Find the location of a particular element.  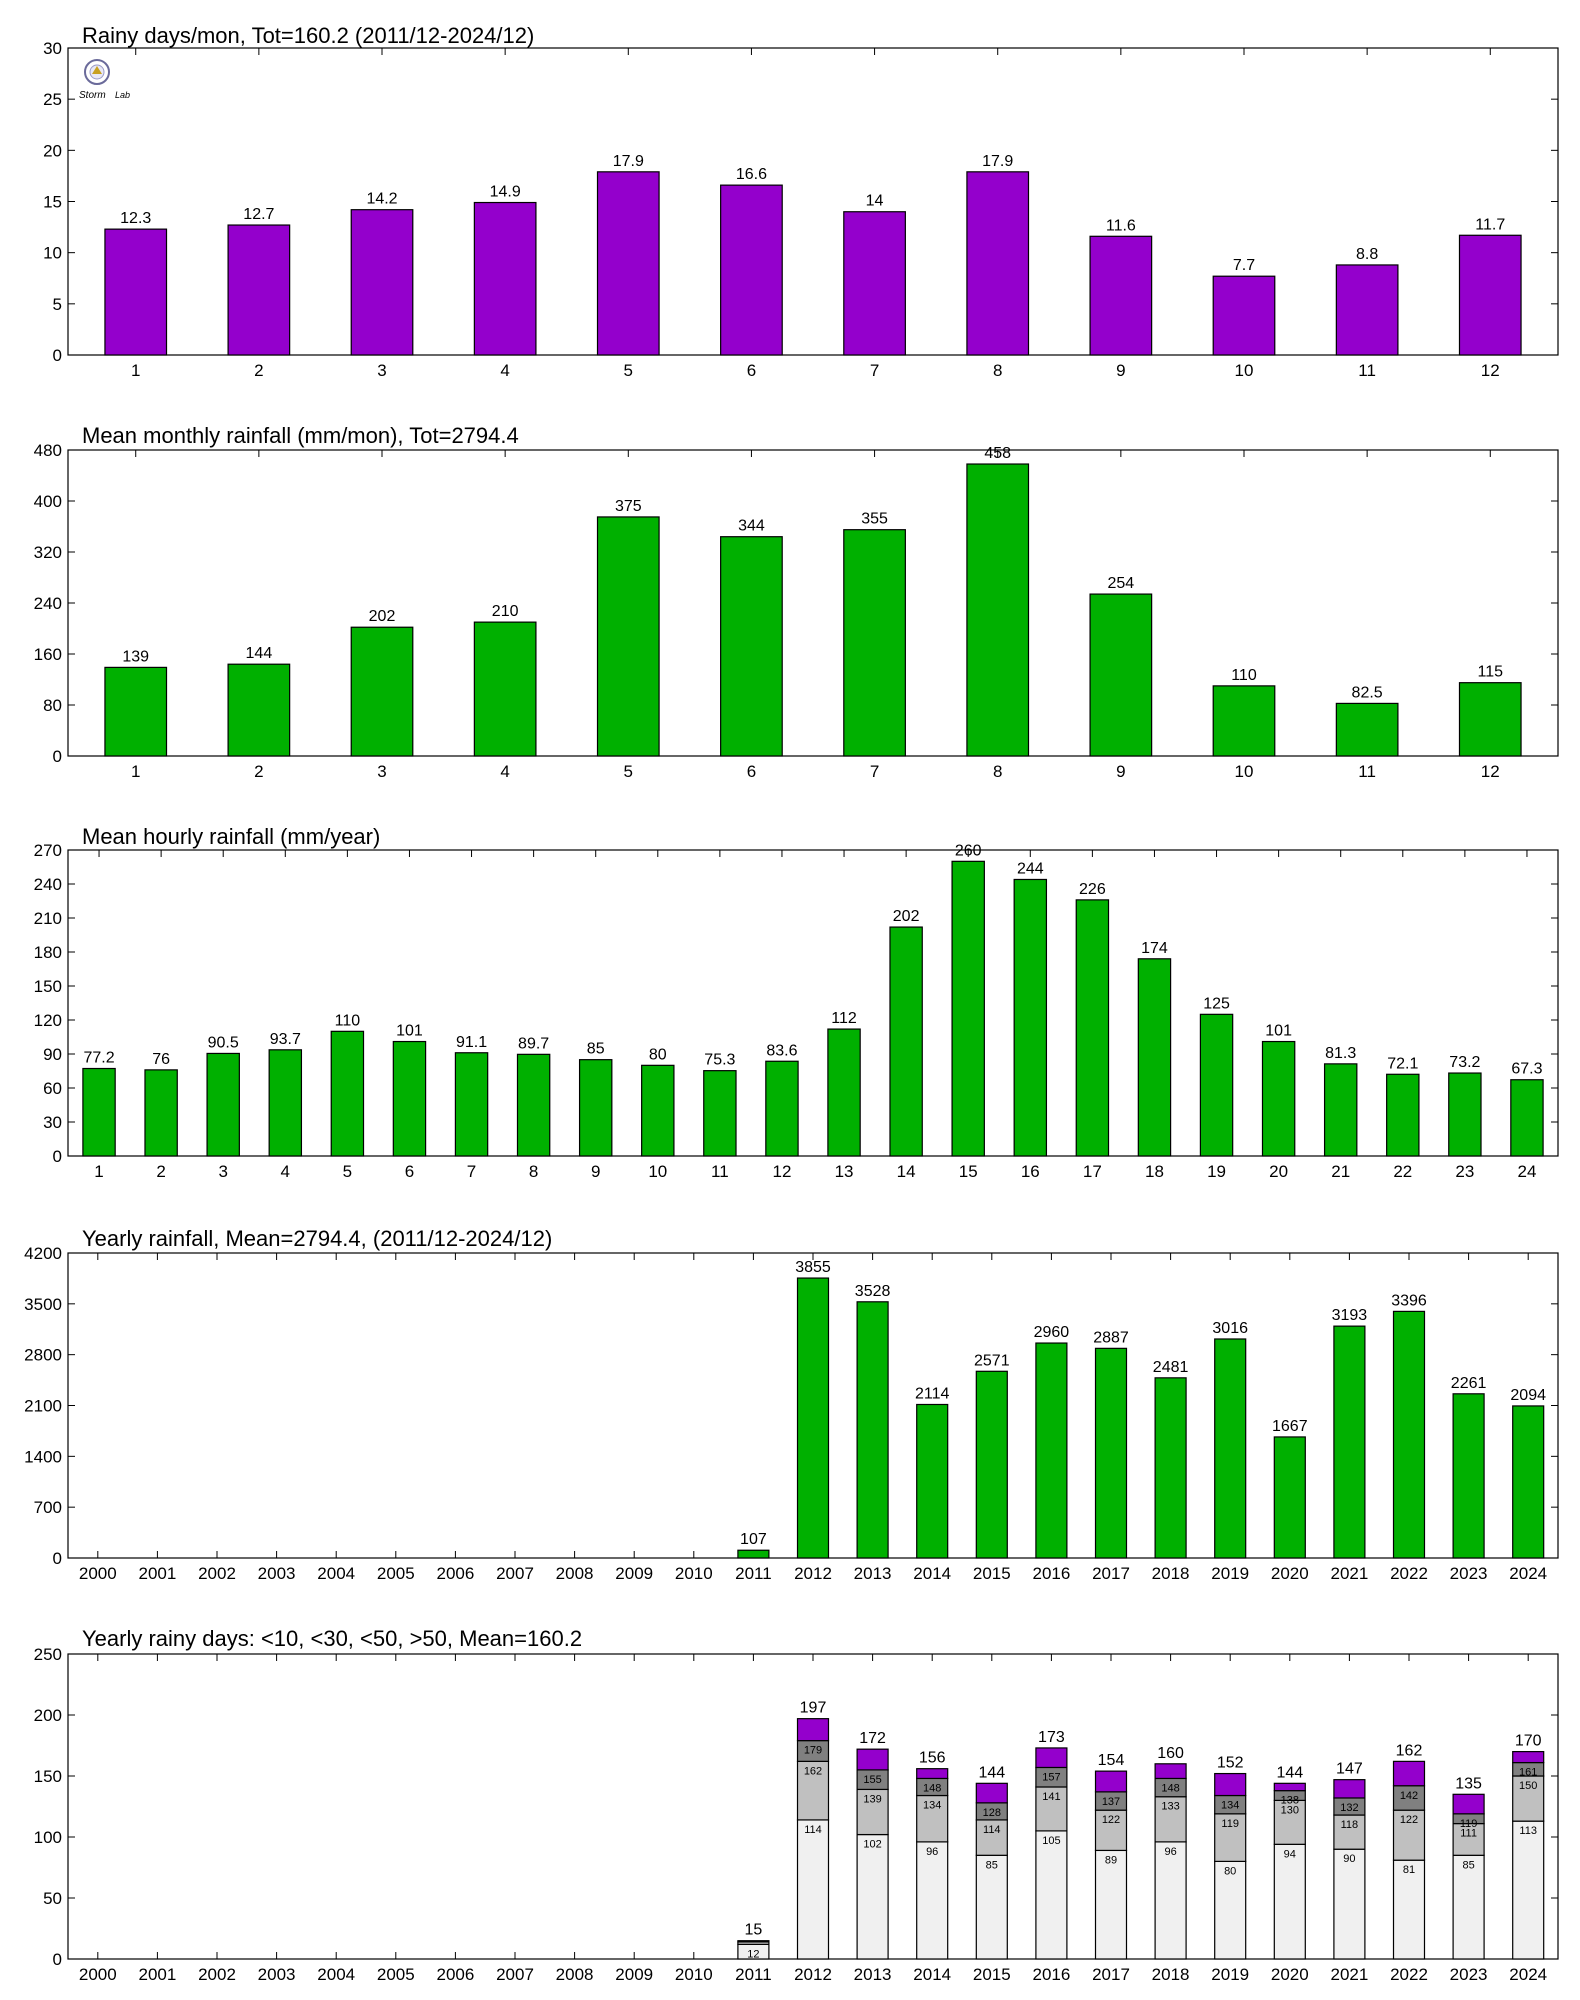

x-tick-label: 20 is located at coordinates (1278, 1171).